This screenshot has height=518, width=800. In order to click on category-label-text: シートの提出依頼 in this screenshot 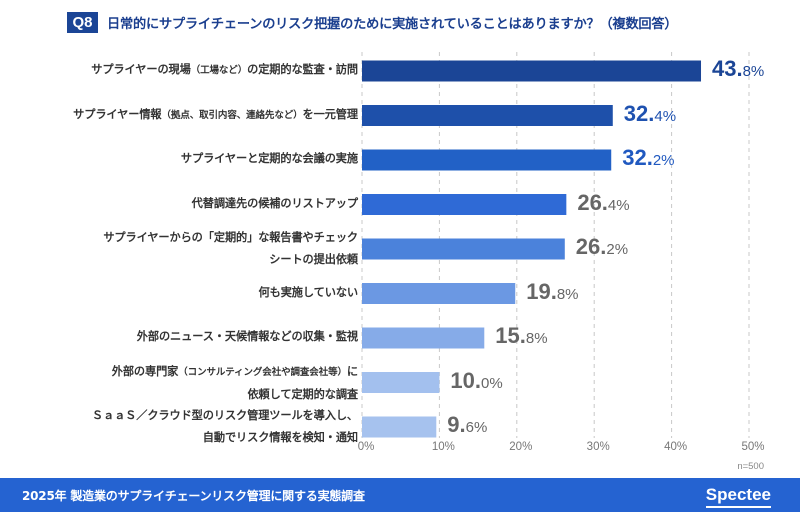, I will do `click(313, 259)`.